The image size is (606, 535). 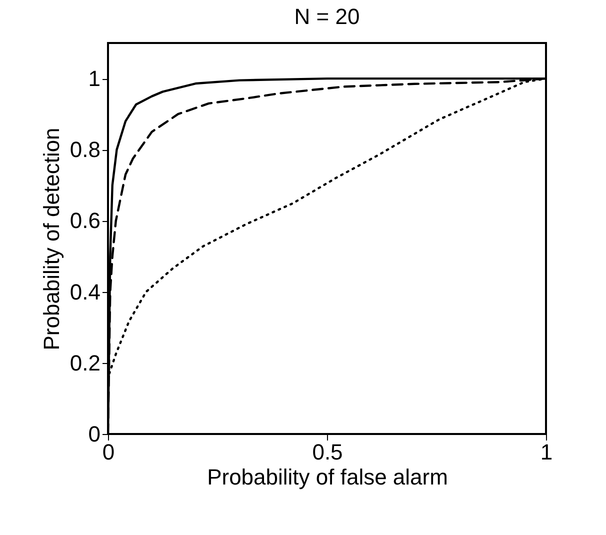 I want to click on y-tick-label: 1, so click(x=94, y=79).